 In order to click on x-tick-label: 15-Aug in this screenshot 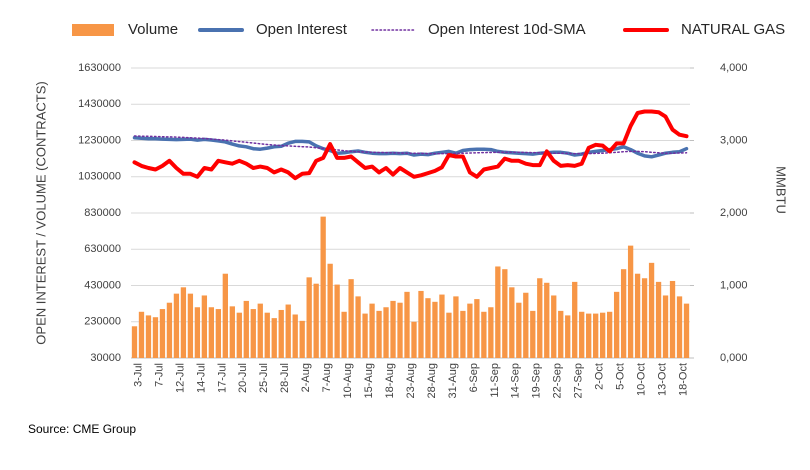, I will do `click(369, 380)`.